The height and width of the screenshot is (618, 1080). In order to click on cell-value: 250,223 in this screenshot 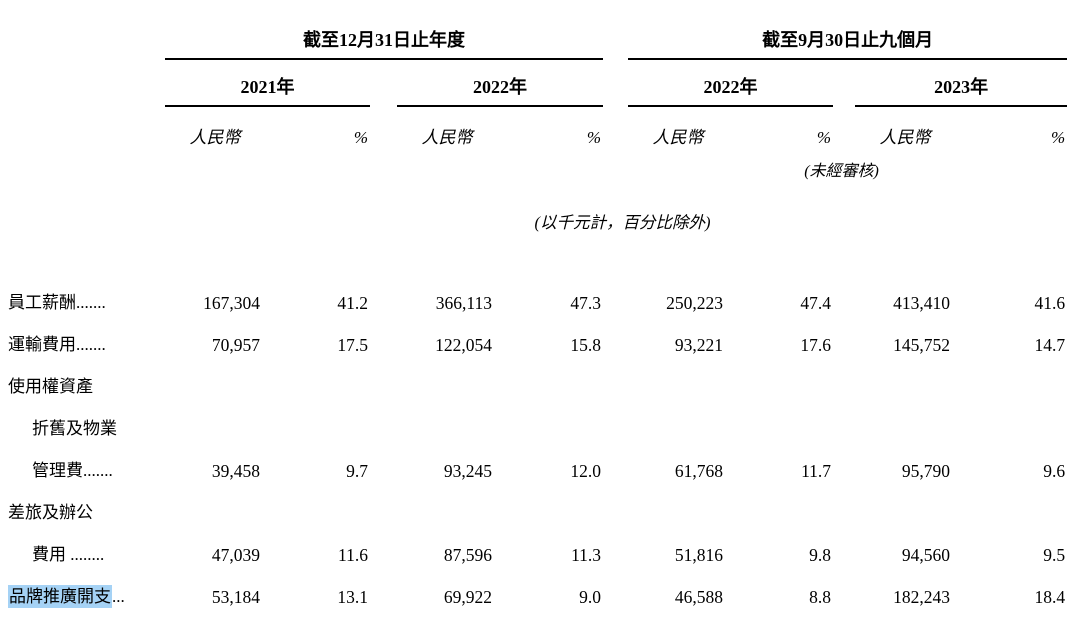, I will do `click(695, 302)`.